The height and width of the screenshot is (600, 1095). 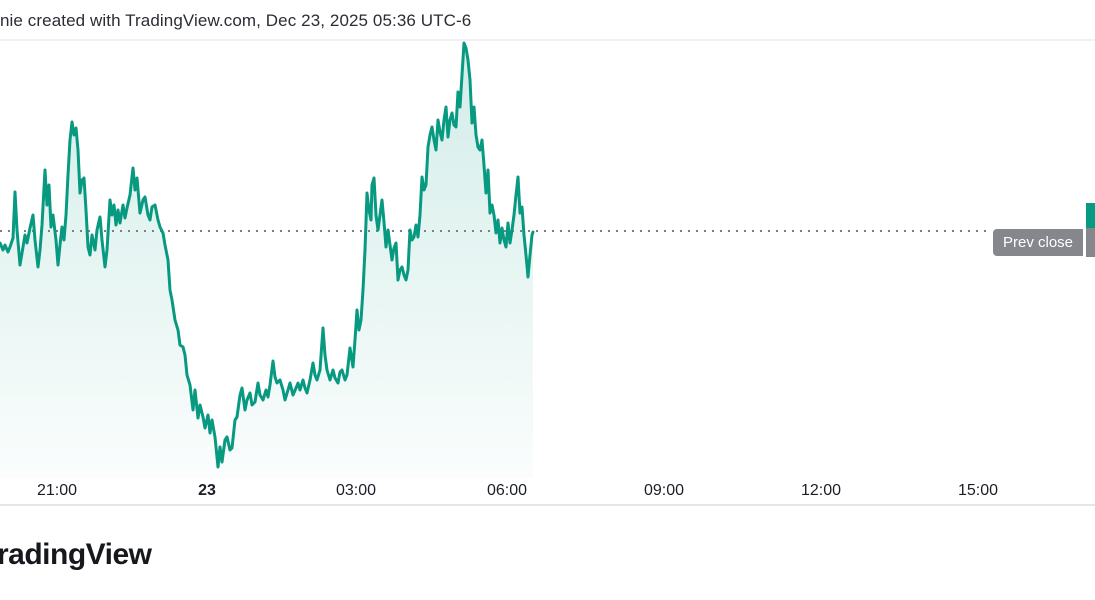 What do you see at coordinates (76, 554) in the screenshot?
I see `tradingview-logo: radingView` at bounding box center [76, 554].